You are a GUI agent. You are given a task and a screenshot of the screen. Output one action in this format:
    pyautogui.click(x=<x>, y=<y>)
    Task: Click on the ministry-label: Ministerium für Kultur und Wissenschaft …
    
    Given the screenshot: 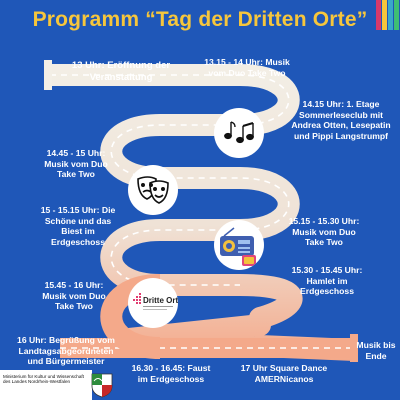 What is the action you would take?
    pyautogui.click(x=43, y=379)
    